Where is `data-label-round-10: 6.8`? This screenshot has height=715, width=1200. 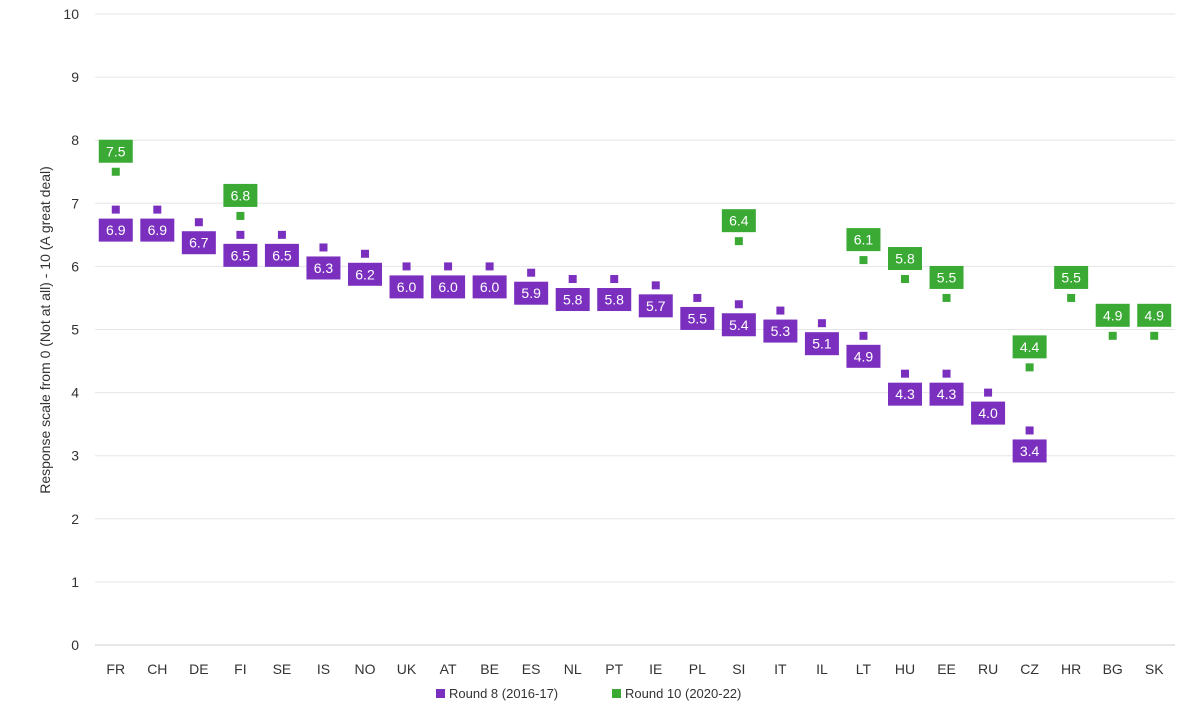
data-label-round-10: 6.8 is located at coordinates (241, 195).